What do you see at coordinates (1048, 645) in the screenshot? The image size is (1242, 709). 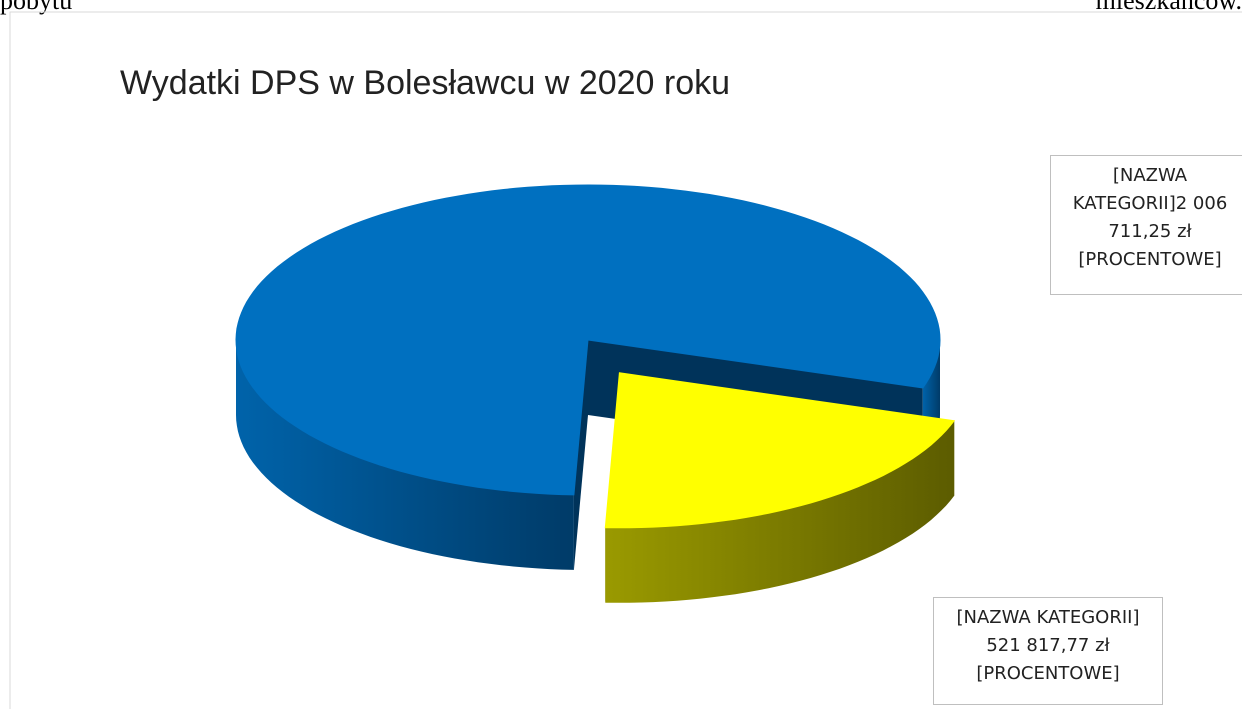 I see `label-value: 521 817,77 zł` at bounding box center [1048, 645].